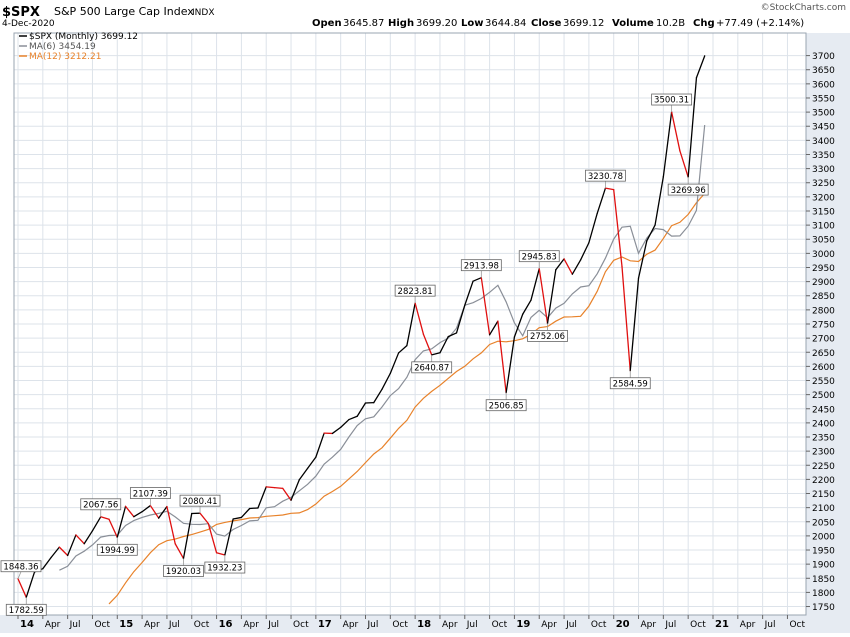 The height and width of the screenshot is (637, 850). Describe the element at coordinates (823, 326) in the screenshot. I see `y-tick-label: 2750` at that location.